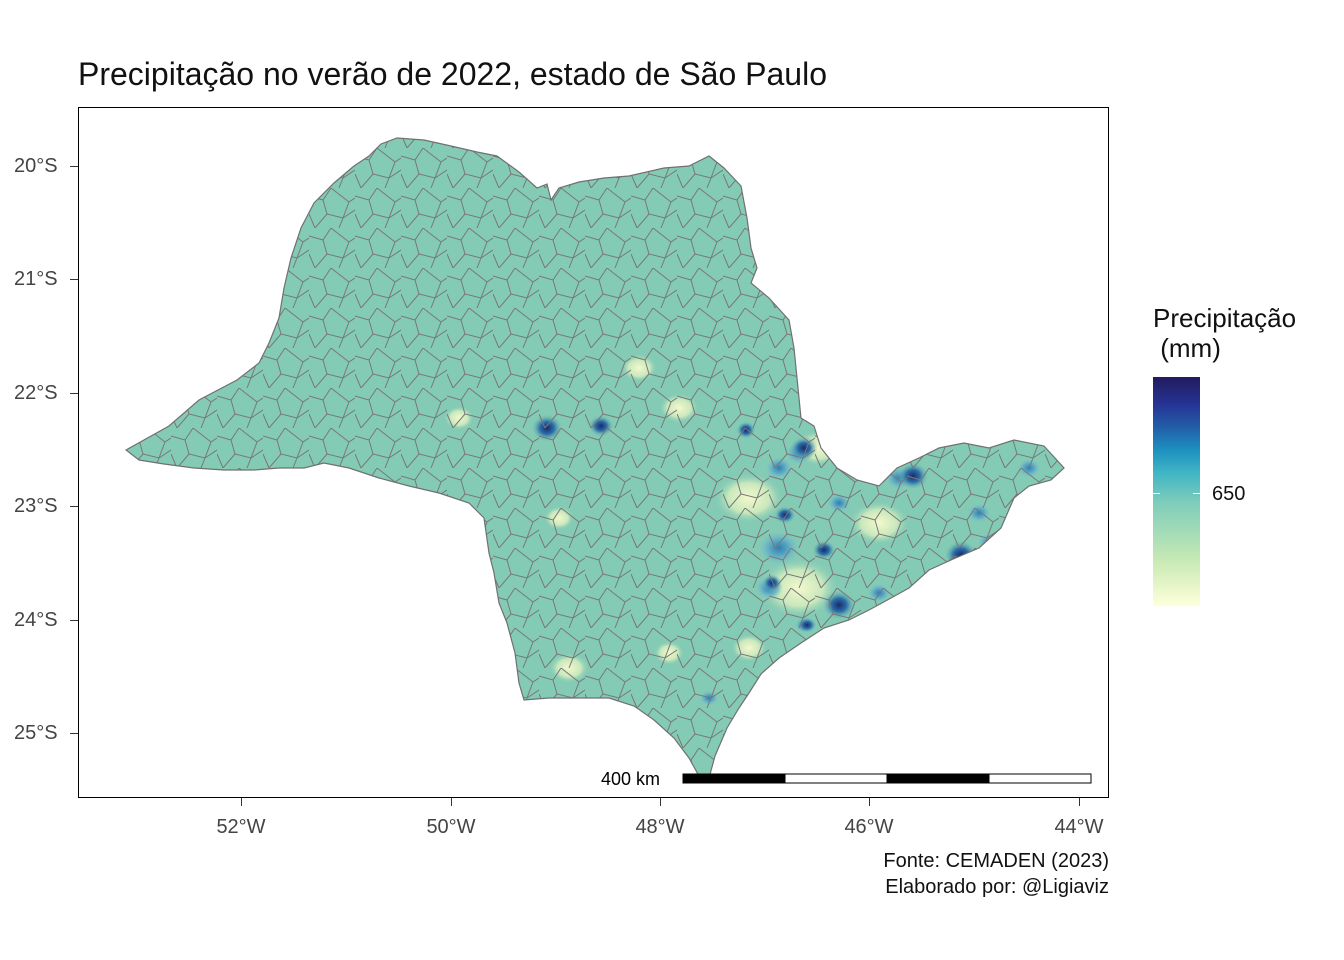  Describe the element at coordinates (36, 166) in the screenshot. I see `y-axis-label: 20°S` at that location.